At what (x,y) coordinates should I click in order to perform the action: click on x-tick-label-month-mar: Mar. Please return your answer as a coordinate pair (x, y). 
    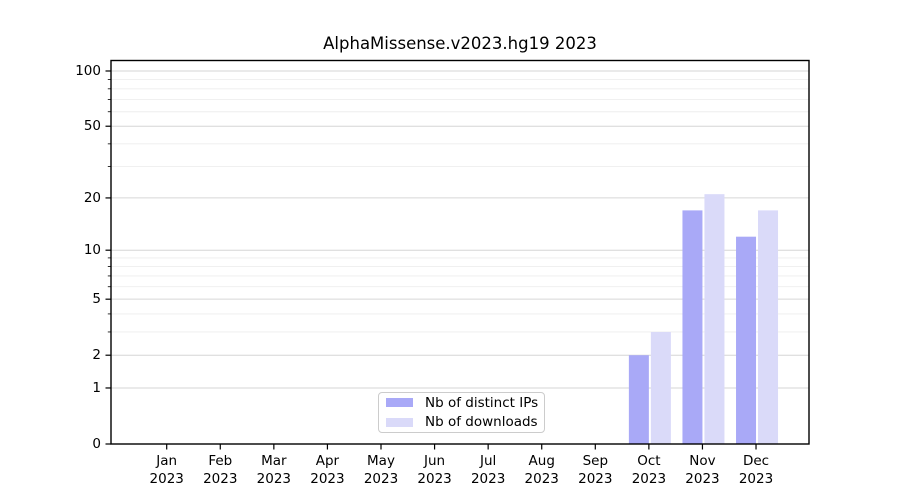
    Looking at the image, I should click on (274, 461).